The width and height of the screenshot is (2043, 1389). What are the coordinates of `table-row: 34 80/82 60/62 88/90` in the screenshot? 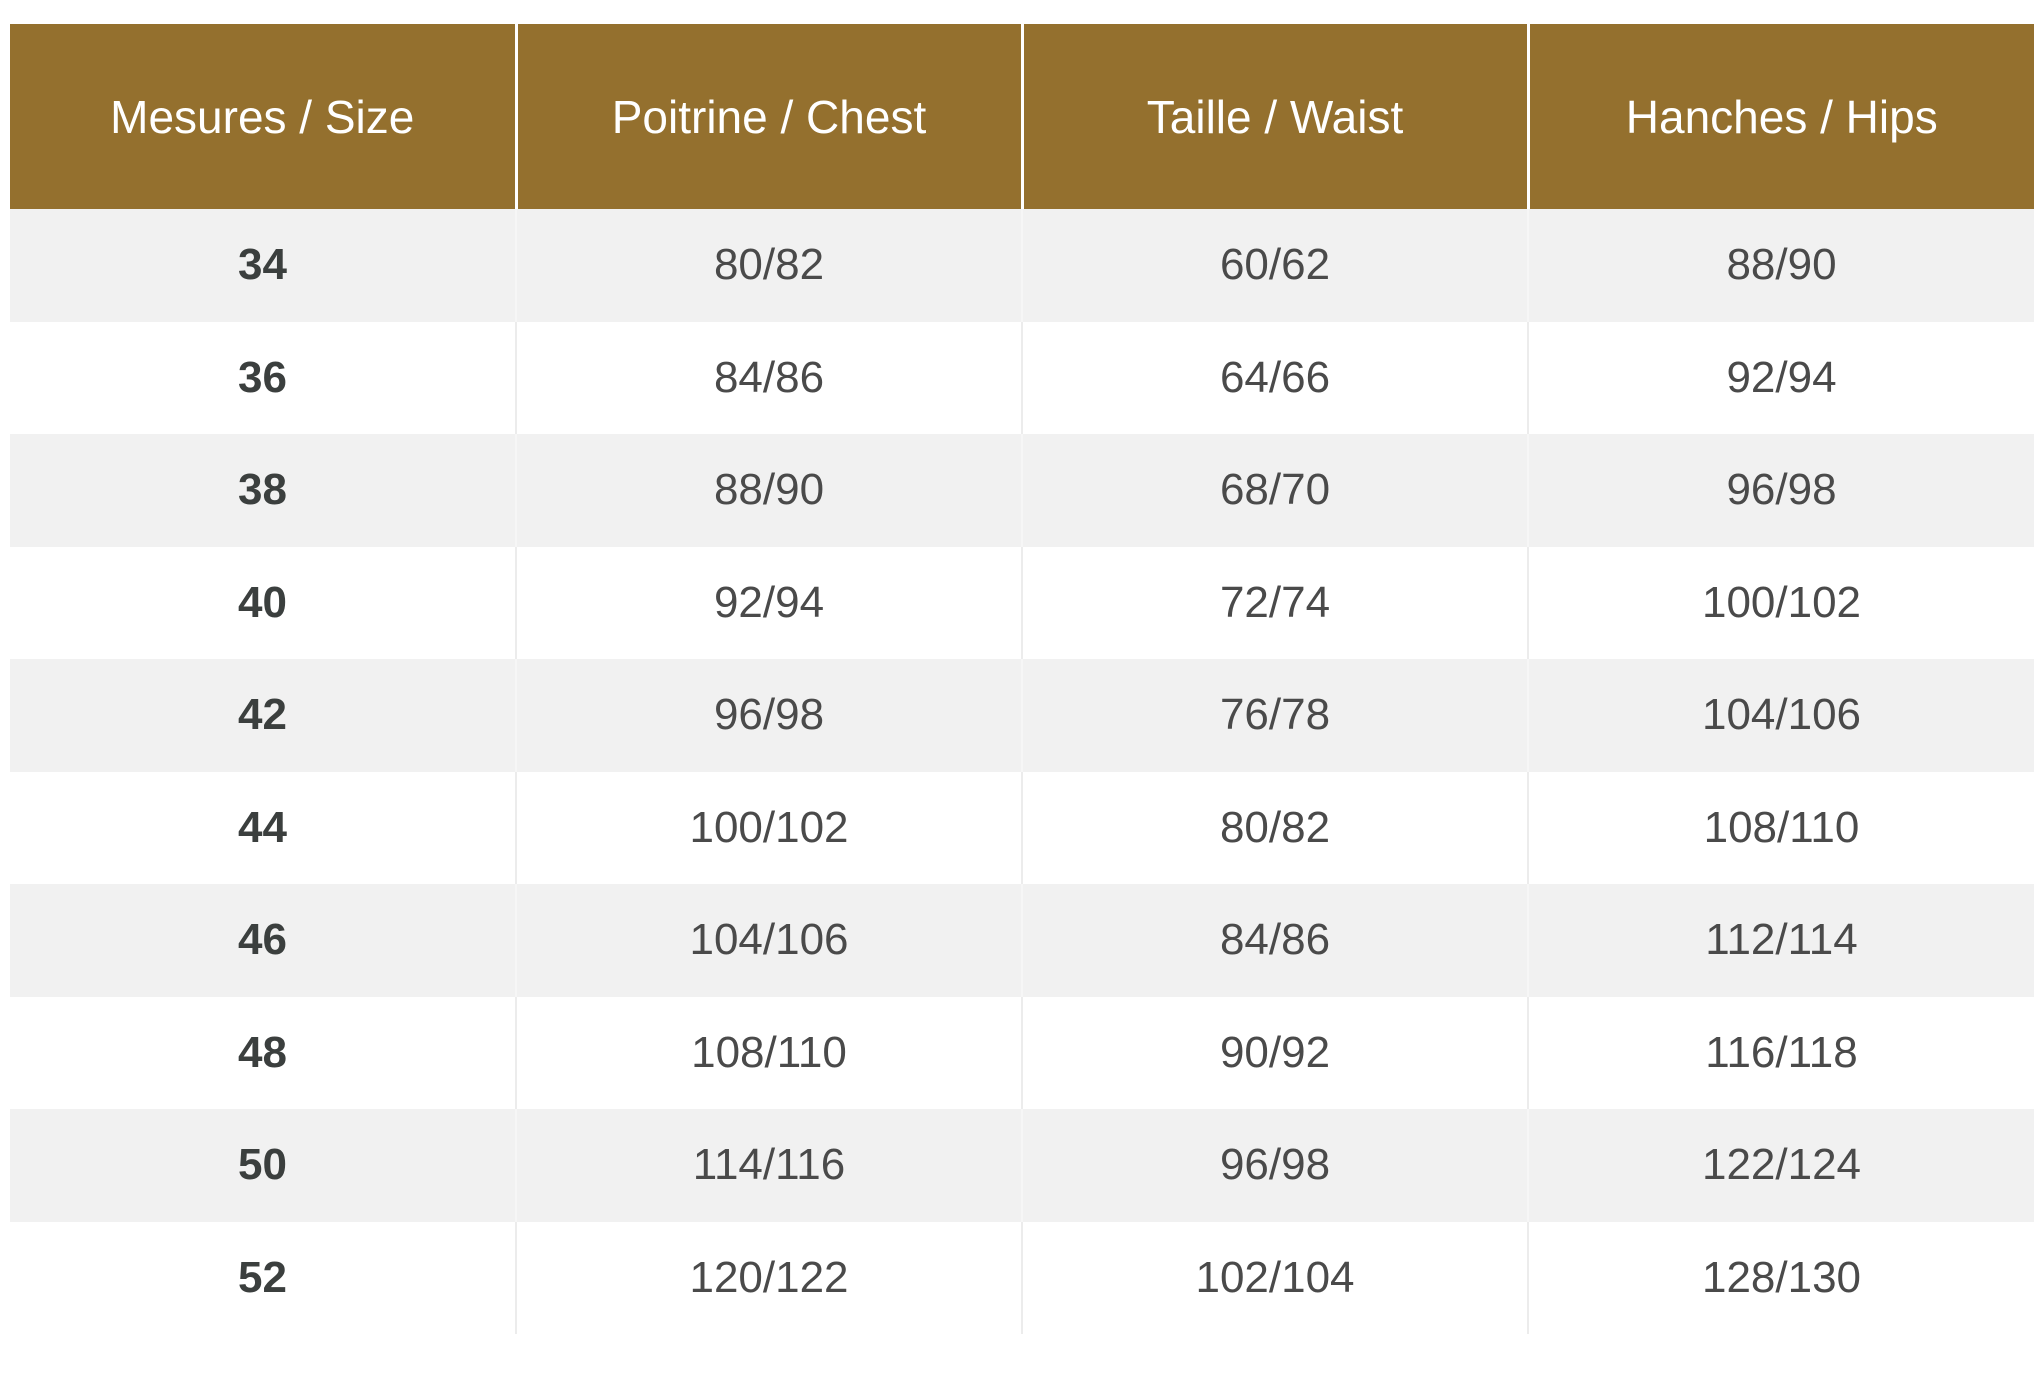 It's located at (1022, 265).